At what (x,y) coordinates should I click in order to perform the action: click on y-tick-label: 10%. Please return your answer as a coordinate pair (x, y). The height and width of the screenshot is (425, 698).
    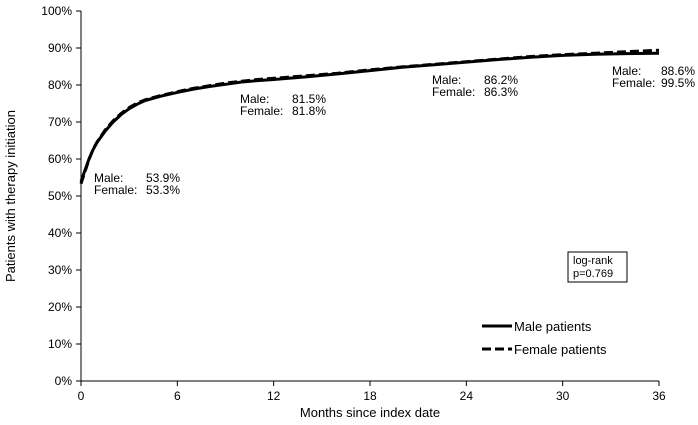
    Looking at the image, I should click on (60, 344).